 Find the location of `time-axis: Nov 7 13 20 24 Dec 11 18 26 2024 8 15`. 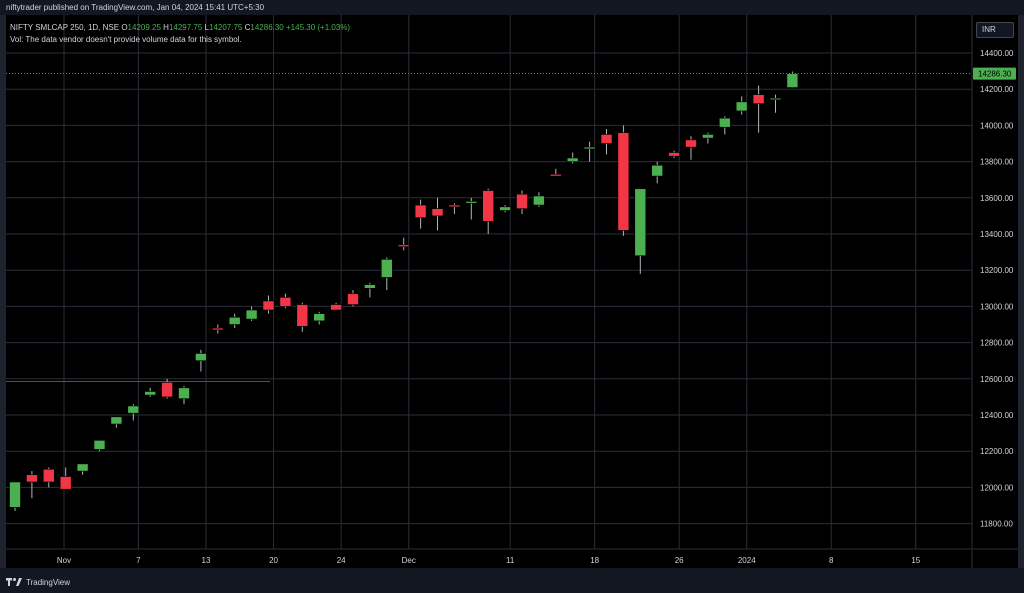

time-axis: Nov 7 13 20 24 Dec 11 18 26 2024 8 15 is located at coordinates (489, 560).